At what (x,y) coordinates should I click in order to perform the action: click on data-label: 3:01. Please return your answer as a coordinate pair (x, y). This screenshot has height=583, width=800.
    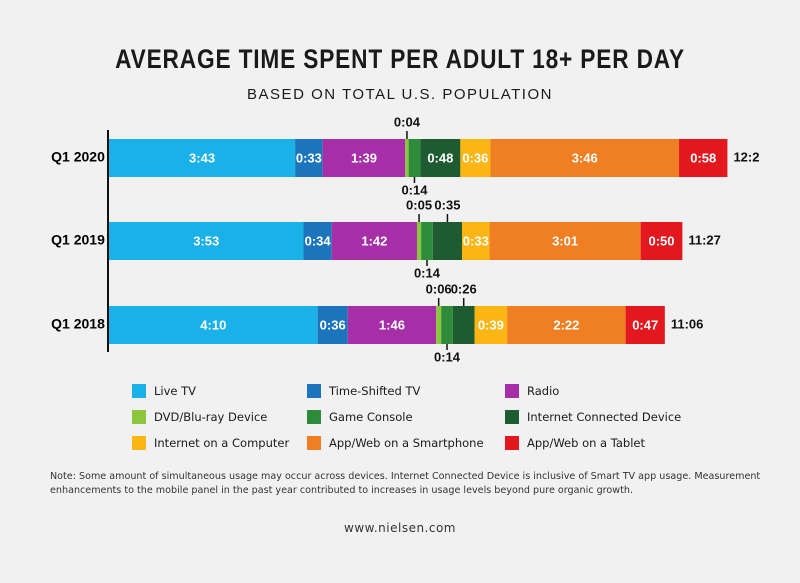
    Looking at the image, I should click on (565, 240).